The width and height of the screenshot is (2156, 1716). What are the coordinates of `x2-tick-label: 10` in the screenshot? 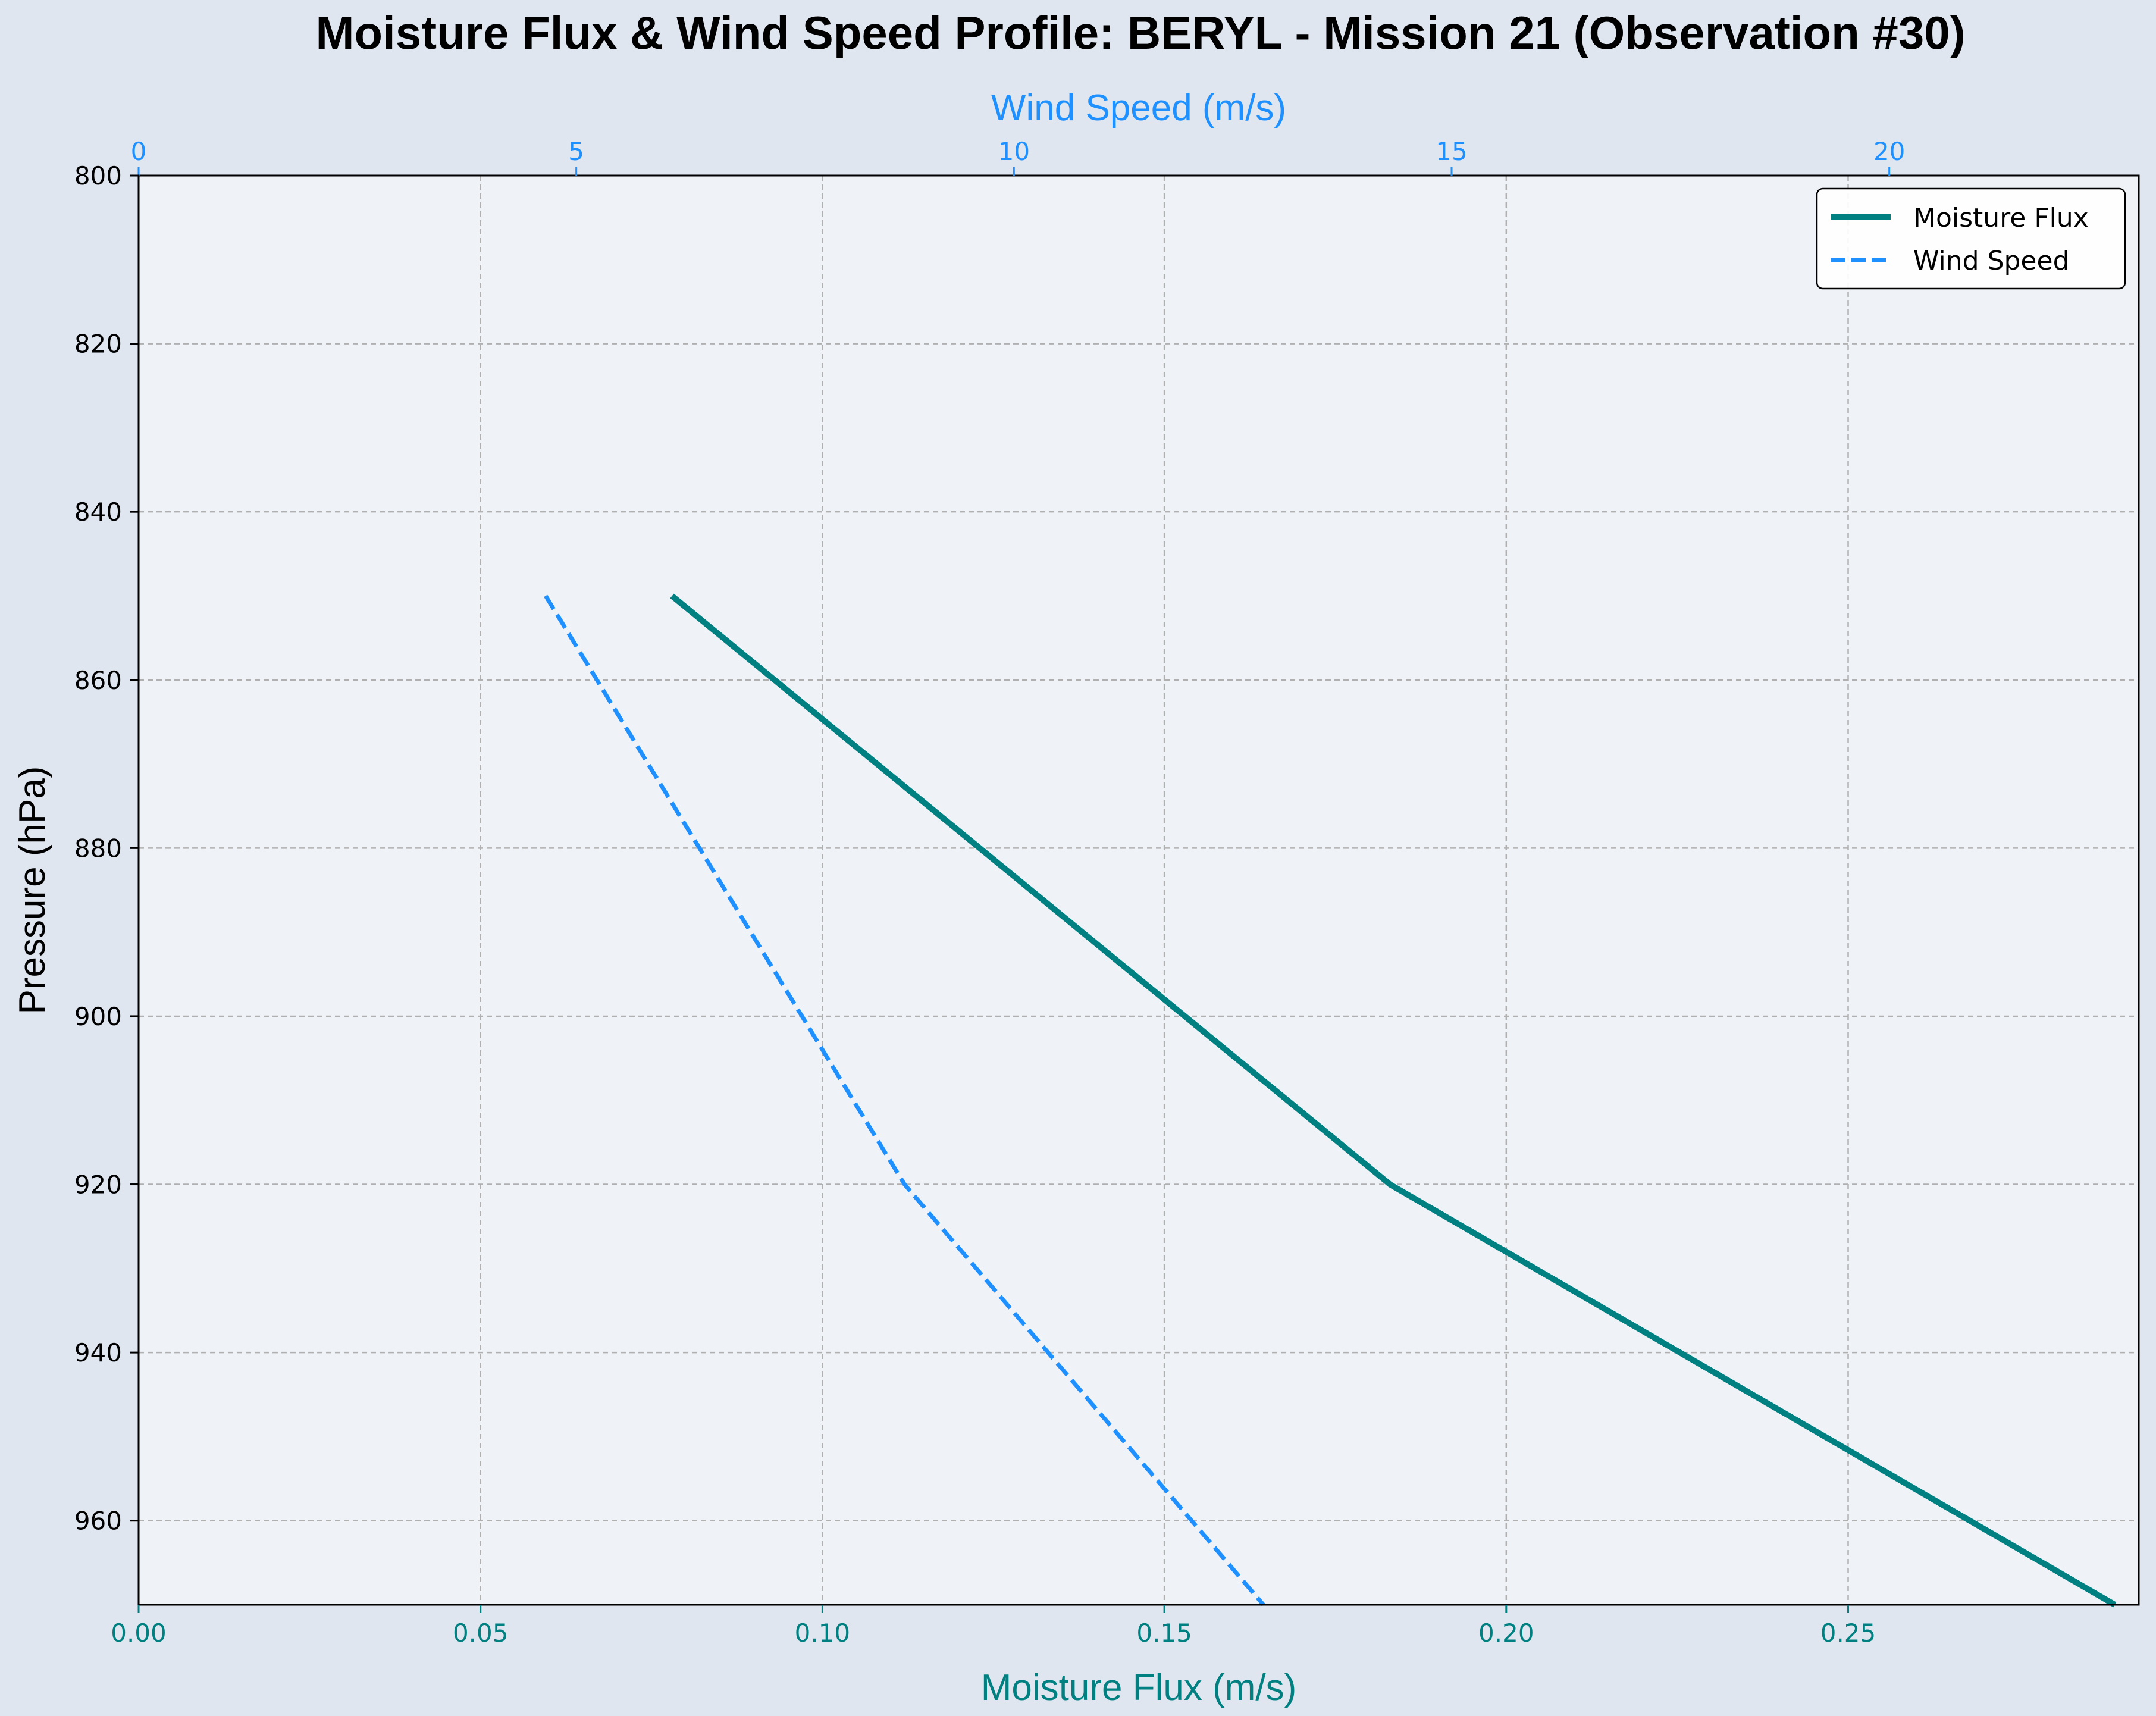 It's located at (1014, 151).